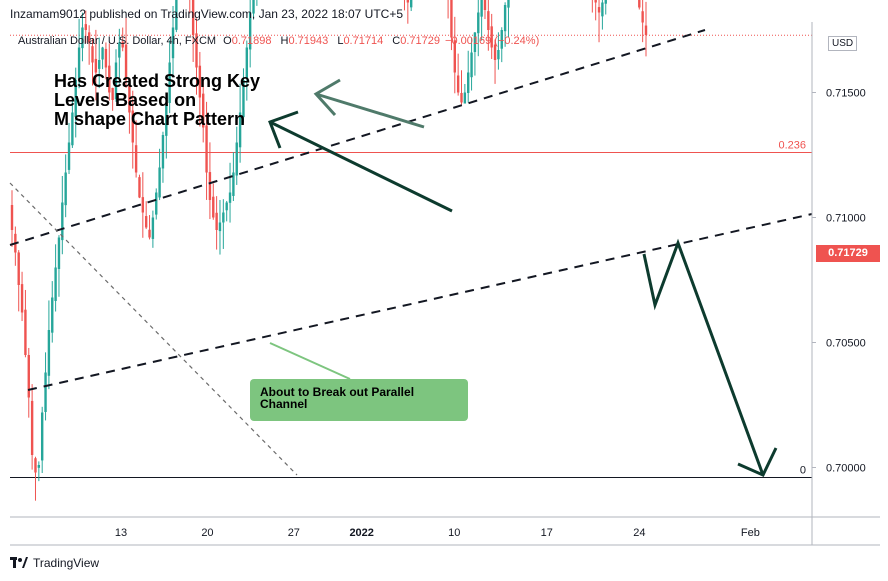  What do you see at coordinates (846, 219) in the screenshot?
I see `price-tick-label: 0.71000` at bounding box center [846, 219].